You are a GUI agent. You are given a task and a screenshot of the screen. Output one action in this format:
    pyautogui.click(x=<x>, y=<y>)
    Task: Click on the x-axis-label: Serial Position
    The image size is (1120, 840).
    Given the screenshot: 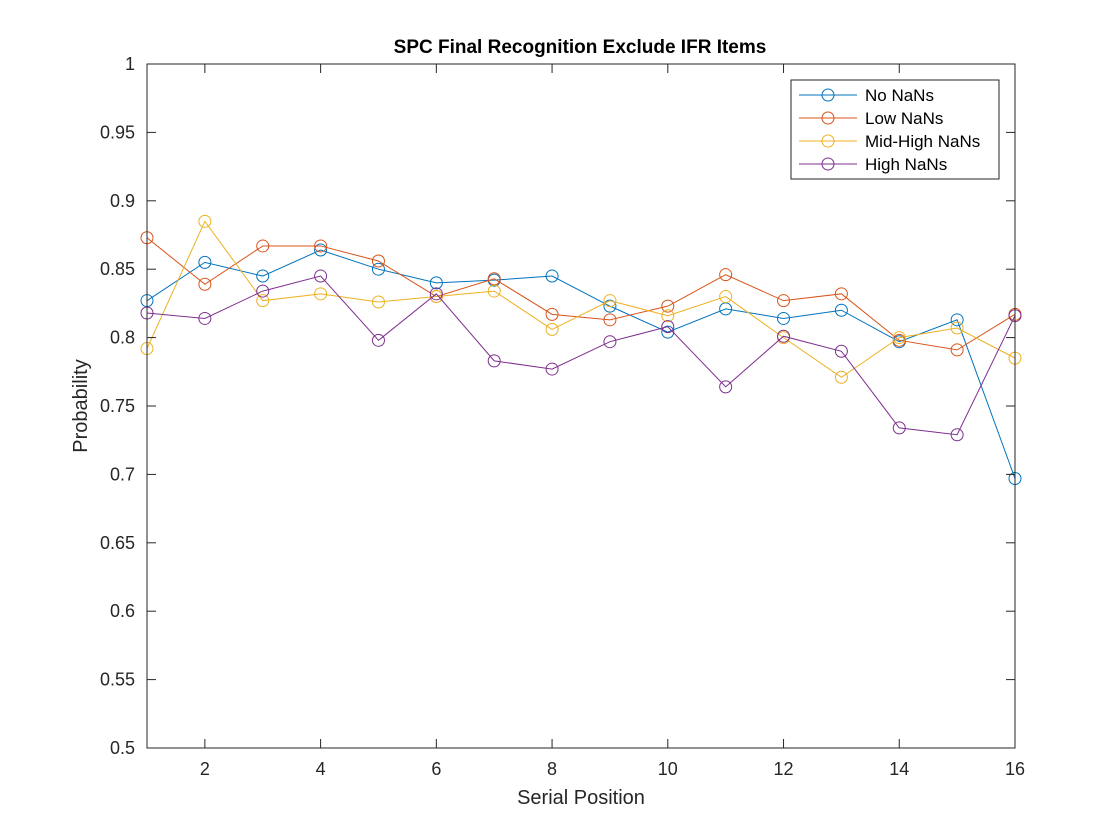 What is the action you would take?
    pyautogui.click(x=581, y=798)
    